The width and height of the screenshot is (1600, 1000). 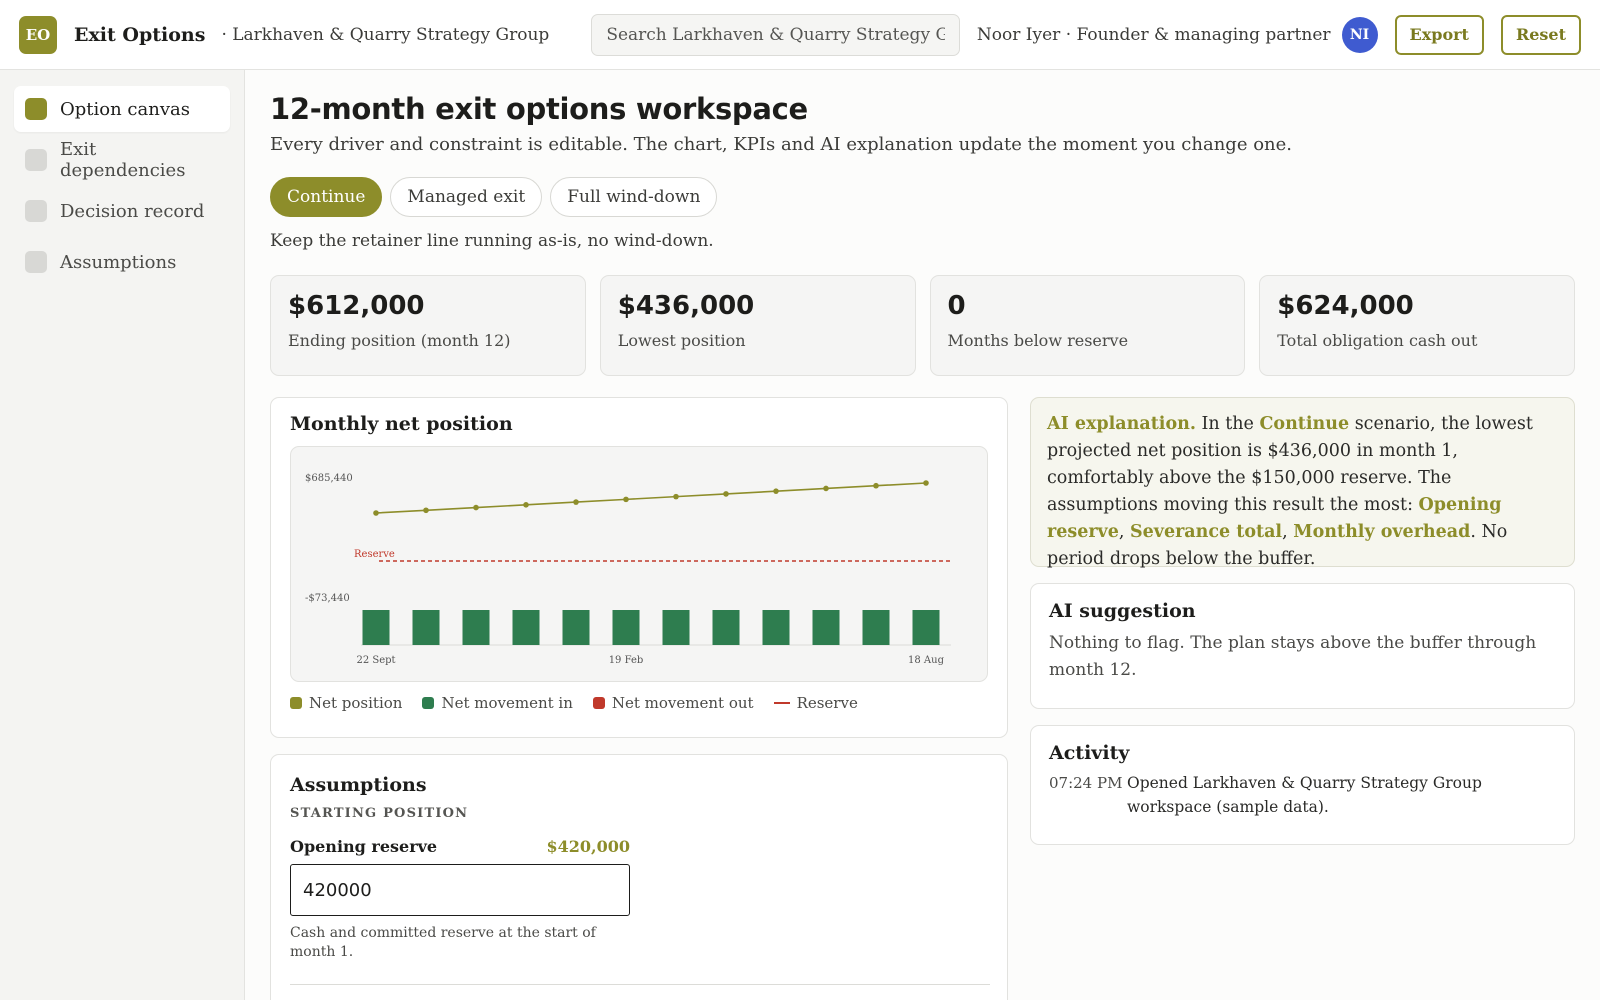 I want to click on sidebar-item-exit-dependencies: Exit dependencies, so click(x=122, y=160).